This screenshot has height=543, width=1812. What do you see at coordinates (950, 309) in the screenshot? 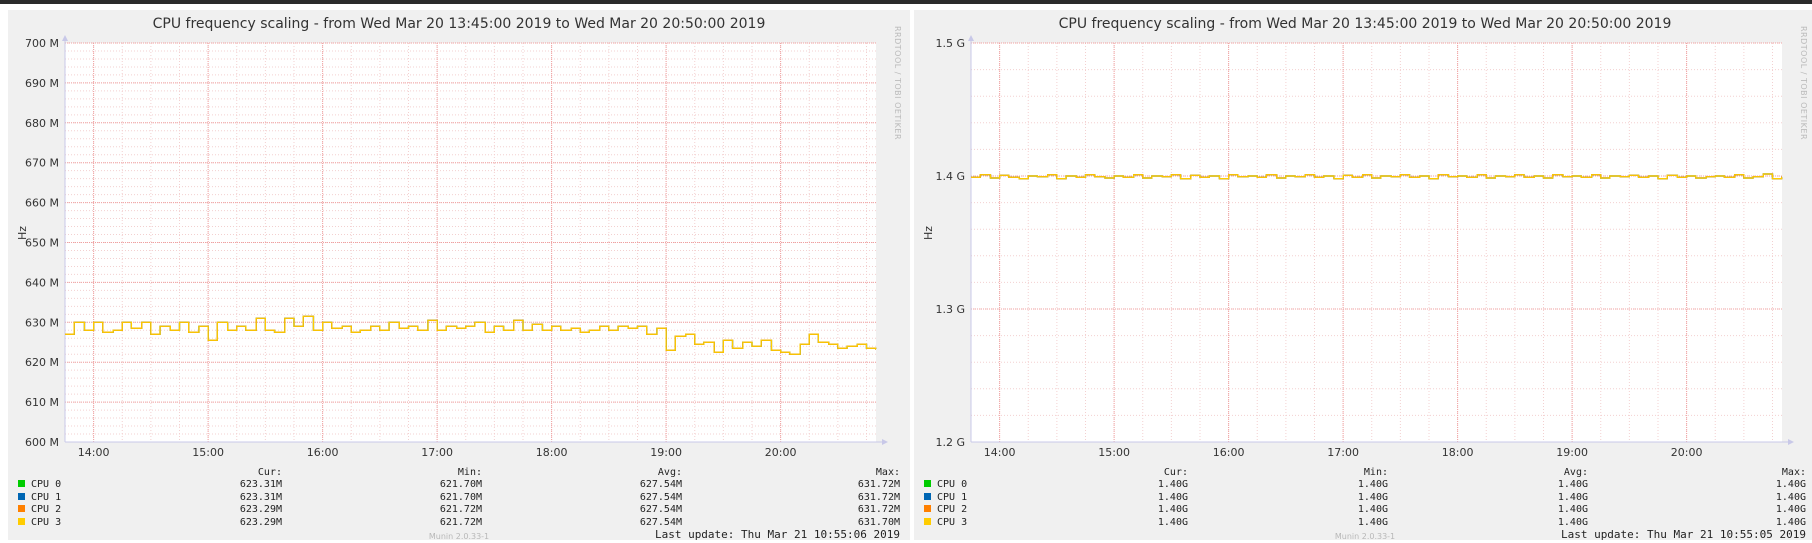
I see `y-tick-label: 1.3 G` at bounding box center [950, 309].